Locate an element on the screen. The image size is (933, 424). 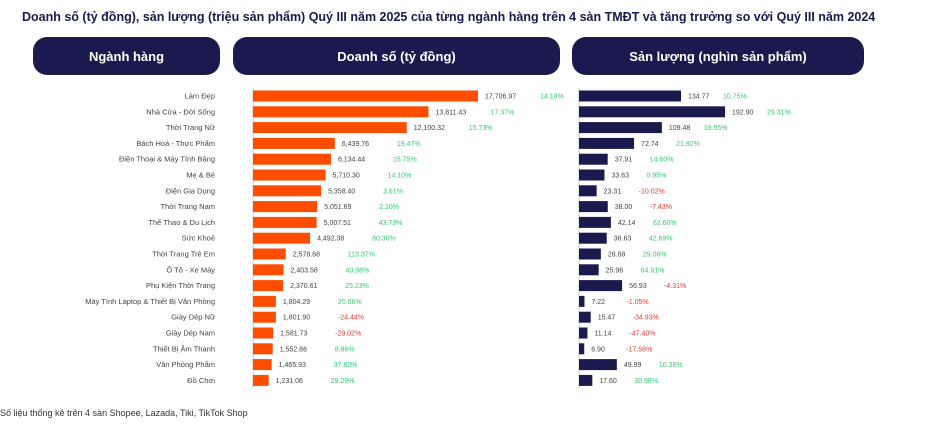
revenue-value-label: 5,051.69 is located at coordinates (337, 207).